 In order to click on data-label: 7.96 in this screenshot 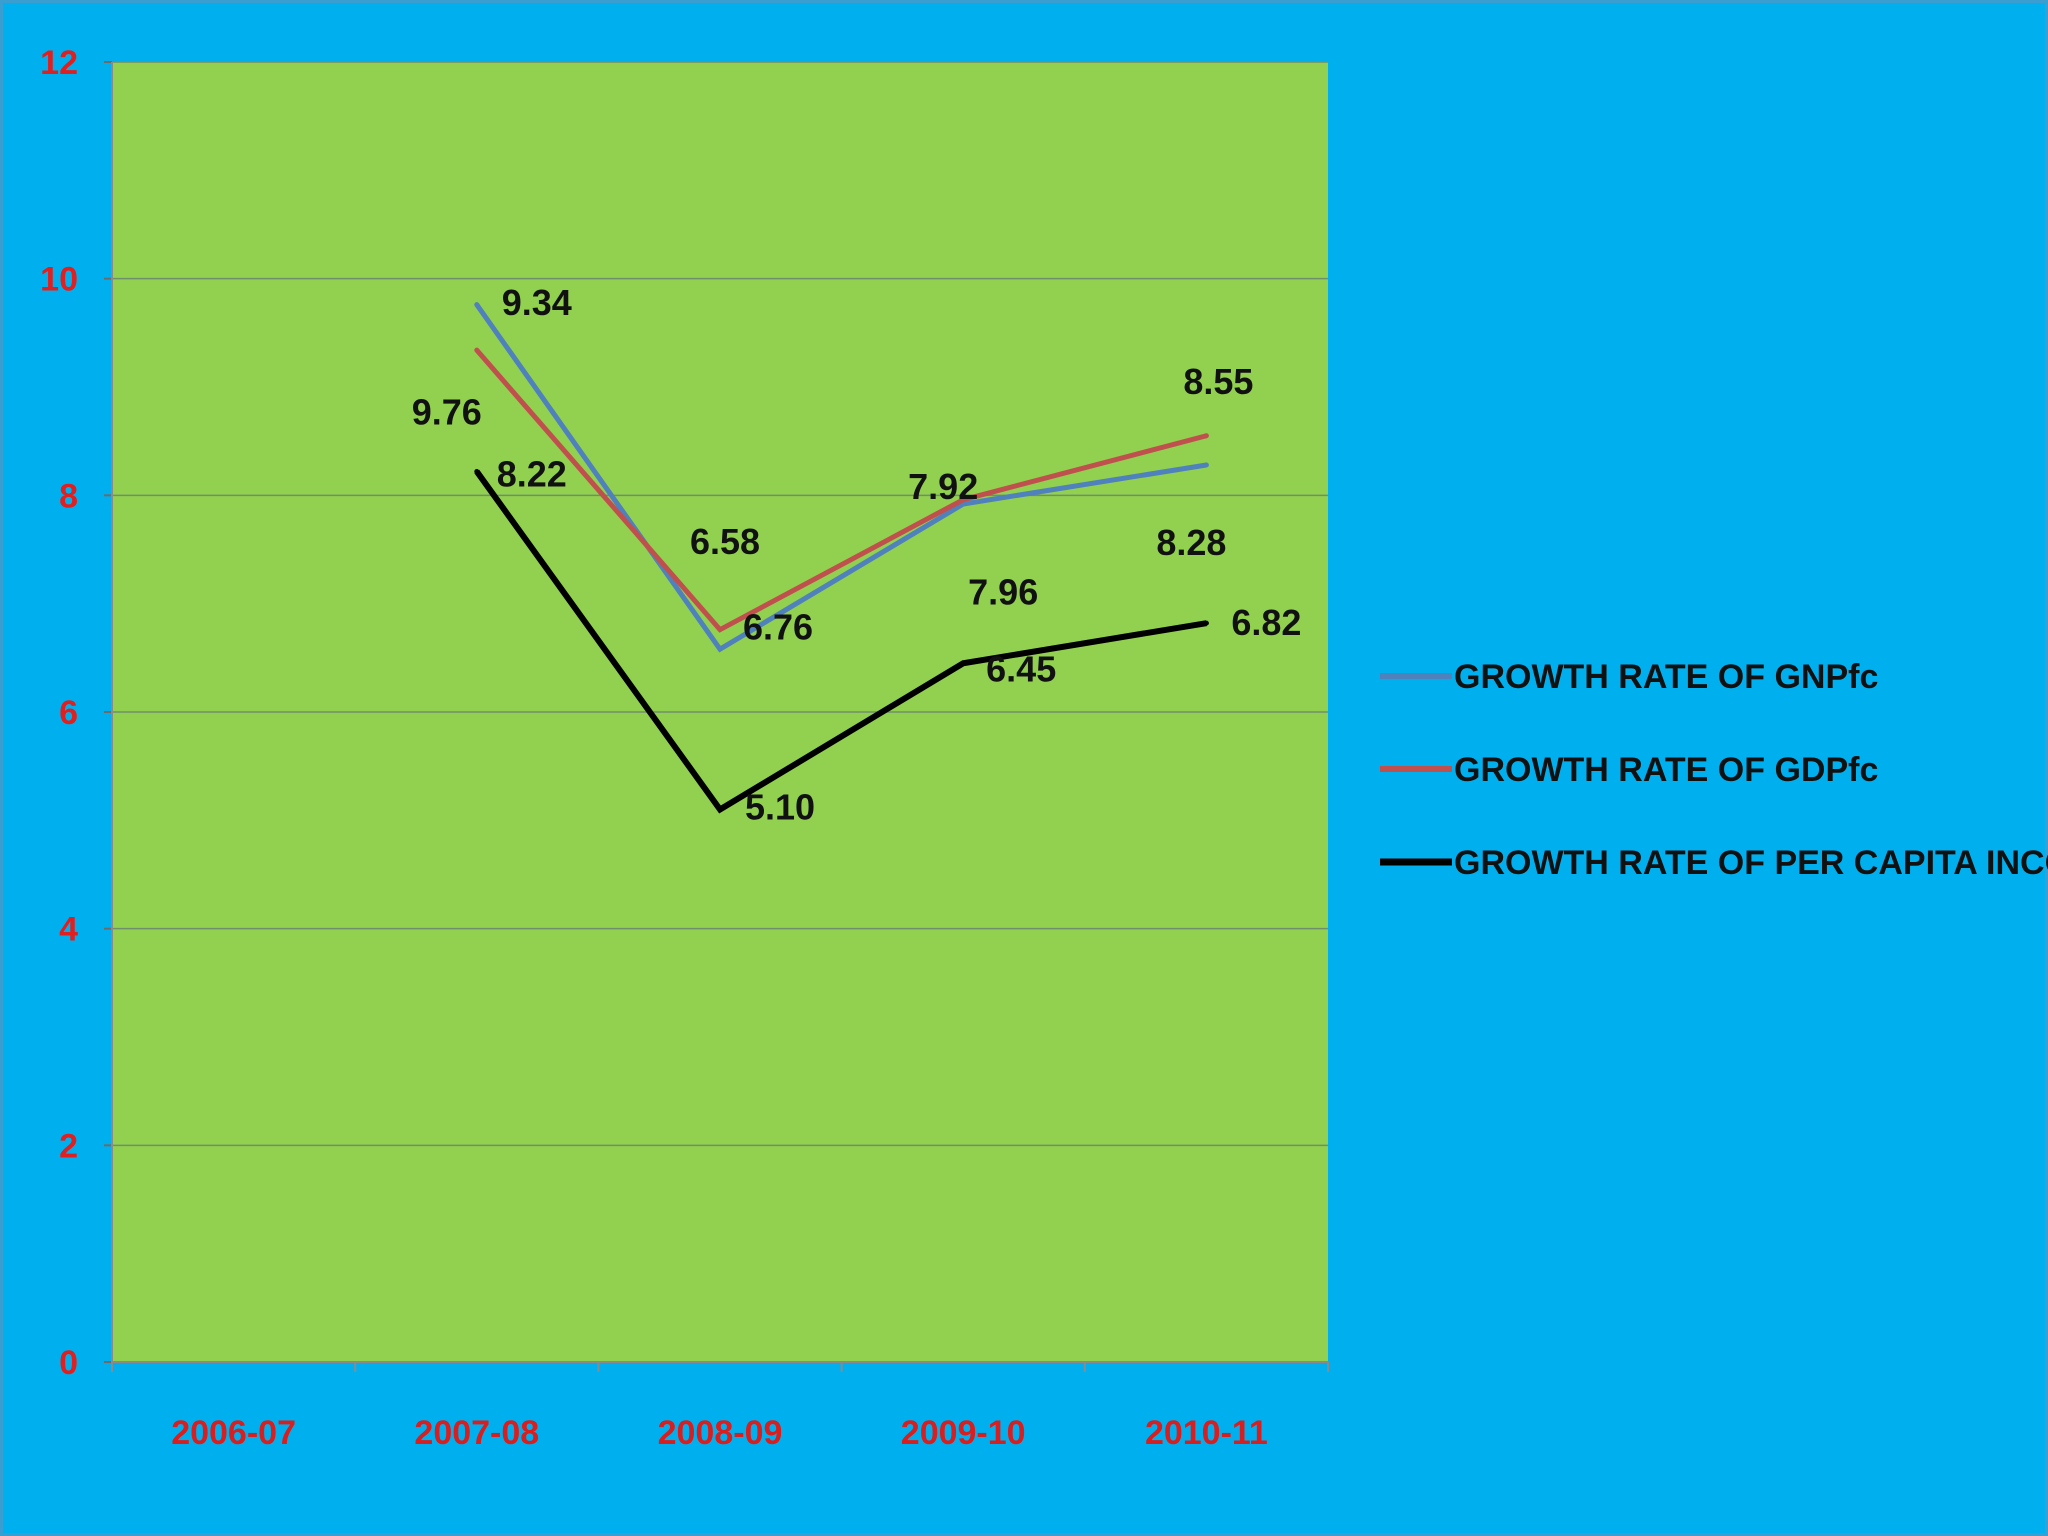, I will do `click(1003, 592)`.